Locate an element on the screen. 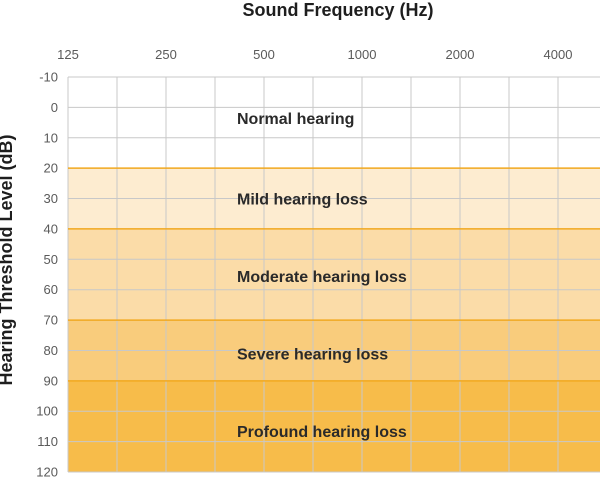  y-tick-label-5: 40 is located at coordinates (51, 228).